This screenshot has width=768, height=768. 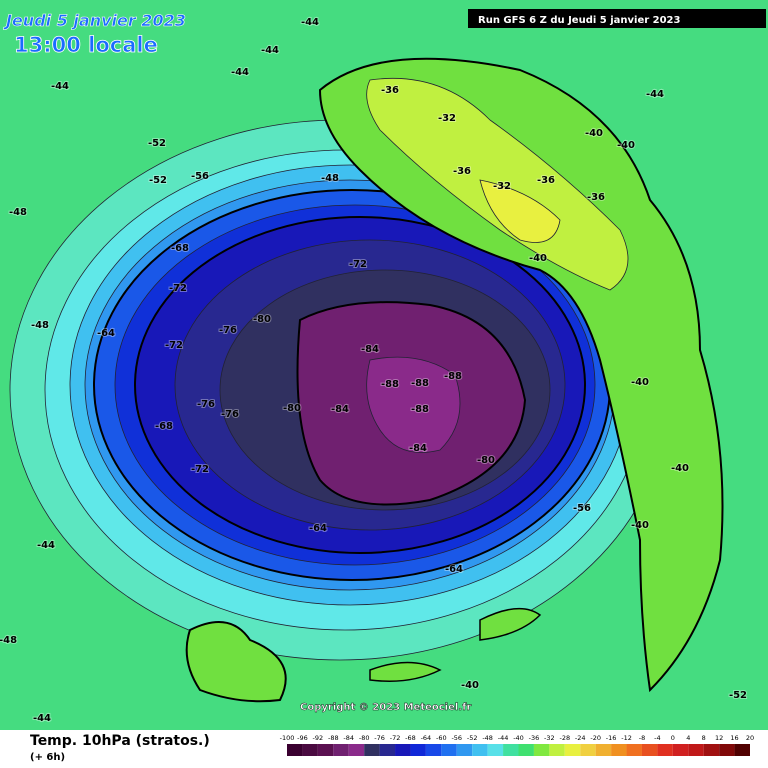 What do you see at coordinates (611, 738) in the screenshot?
I see `scale-label: -16` at bounding box center [611, 738].